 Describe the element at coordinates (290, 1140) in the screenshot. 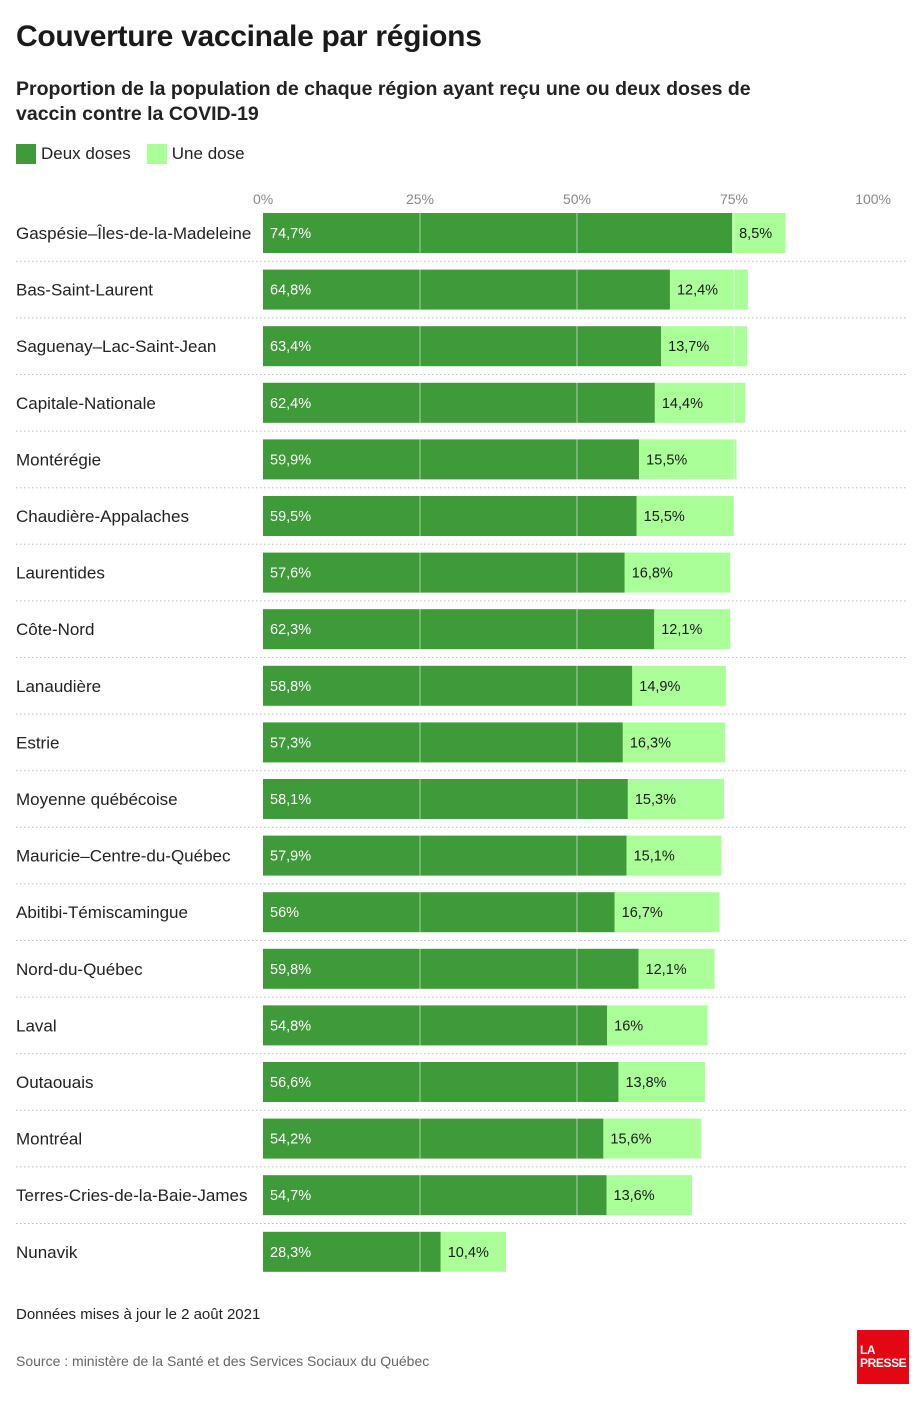

I see `value-label-deux-doses: 54,2%` at that location.